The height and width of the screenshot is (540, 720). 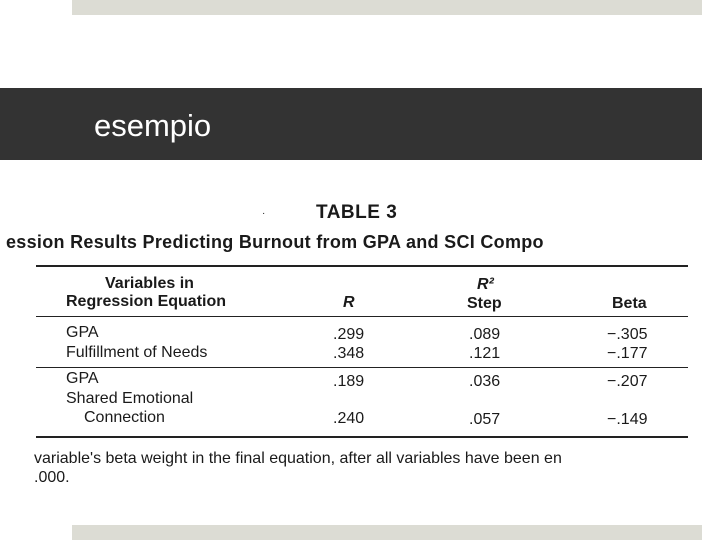 I want to click on header-step: Step, so click(x=484, y=303).